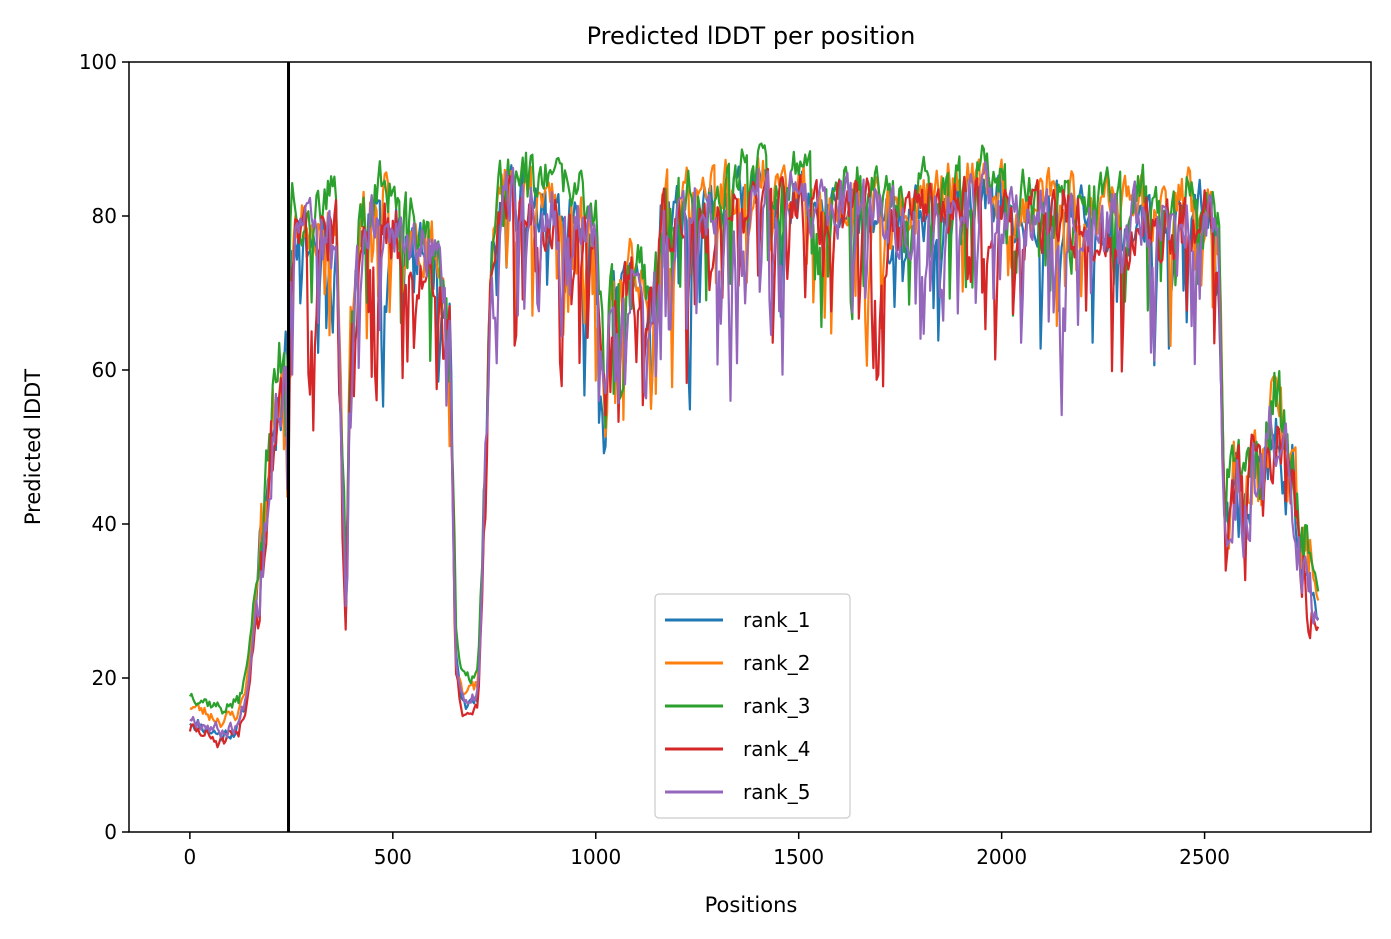 The width and height of the screenshot is (1391, 939). What do you see at coordinates (98, 62) in the screenshot?
I see `y-tick-label: 100` at bounding box center [98, 62].